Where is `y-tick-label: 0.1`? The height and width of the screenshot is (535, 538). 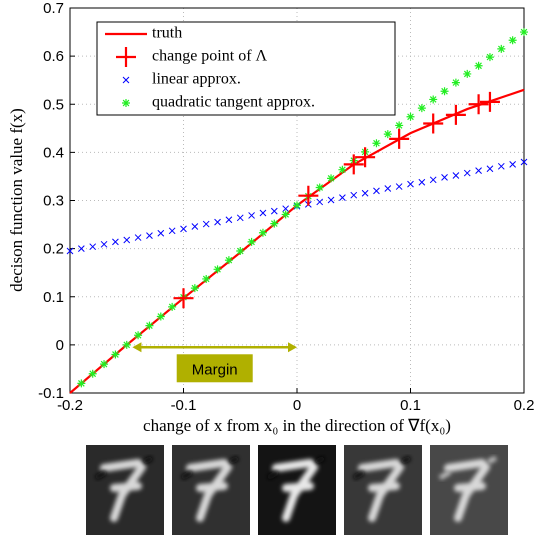 y-tick-label: 0.1 is located at coordinates (53, 297).